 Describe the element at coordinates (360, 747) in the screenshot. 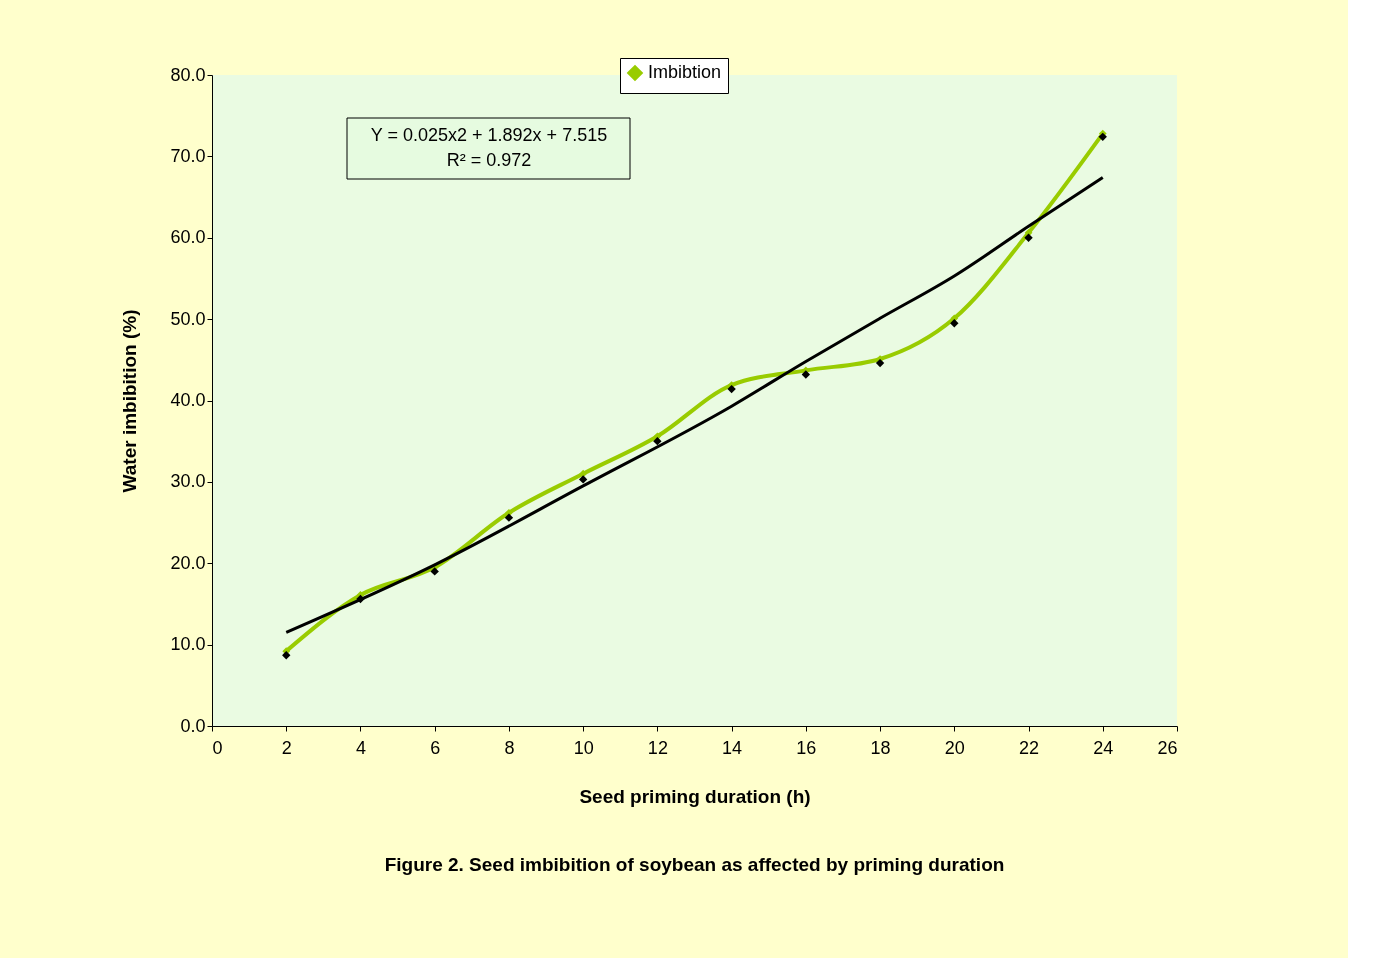

I see `x-tick-label: 4` at that location.